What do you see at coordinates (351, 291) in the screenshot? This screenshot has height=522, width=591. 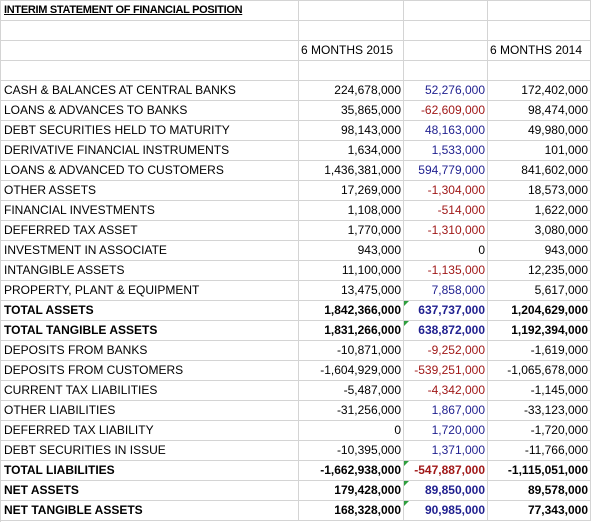 I see `value-2015-cell: 13,475,000` at bounding box center [351, 291].